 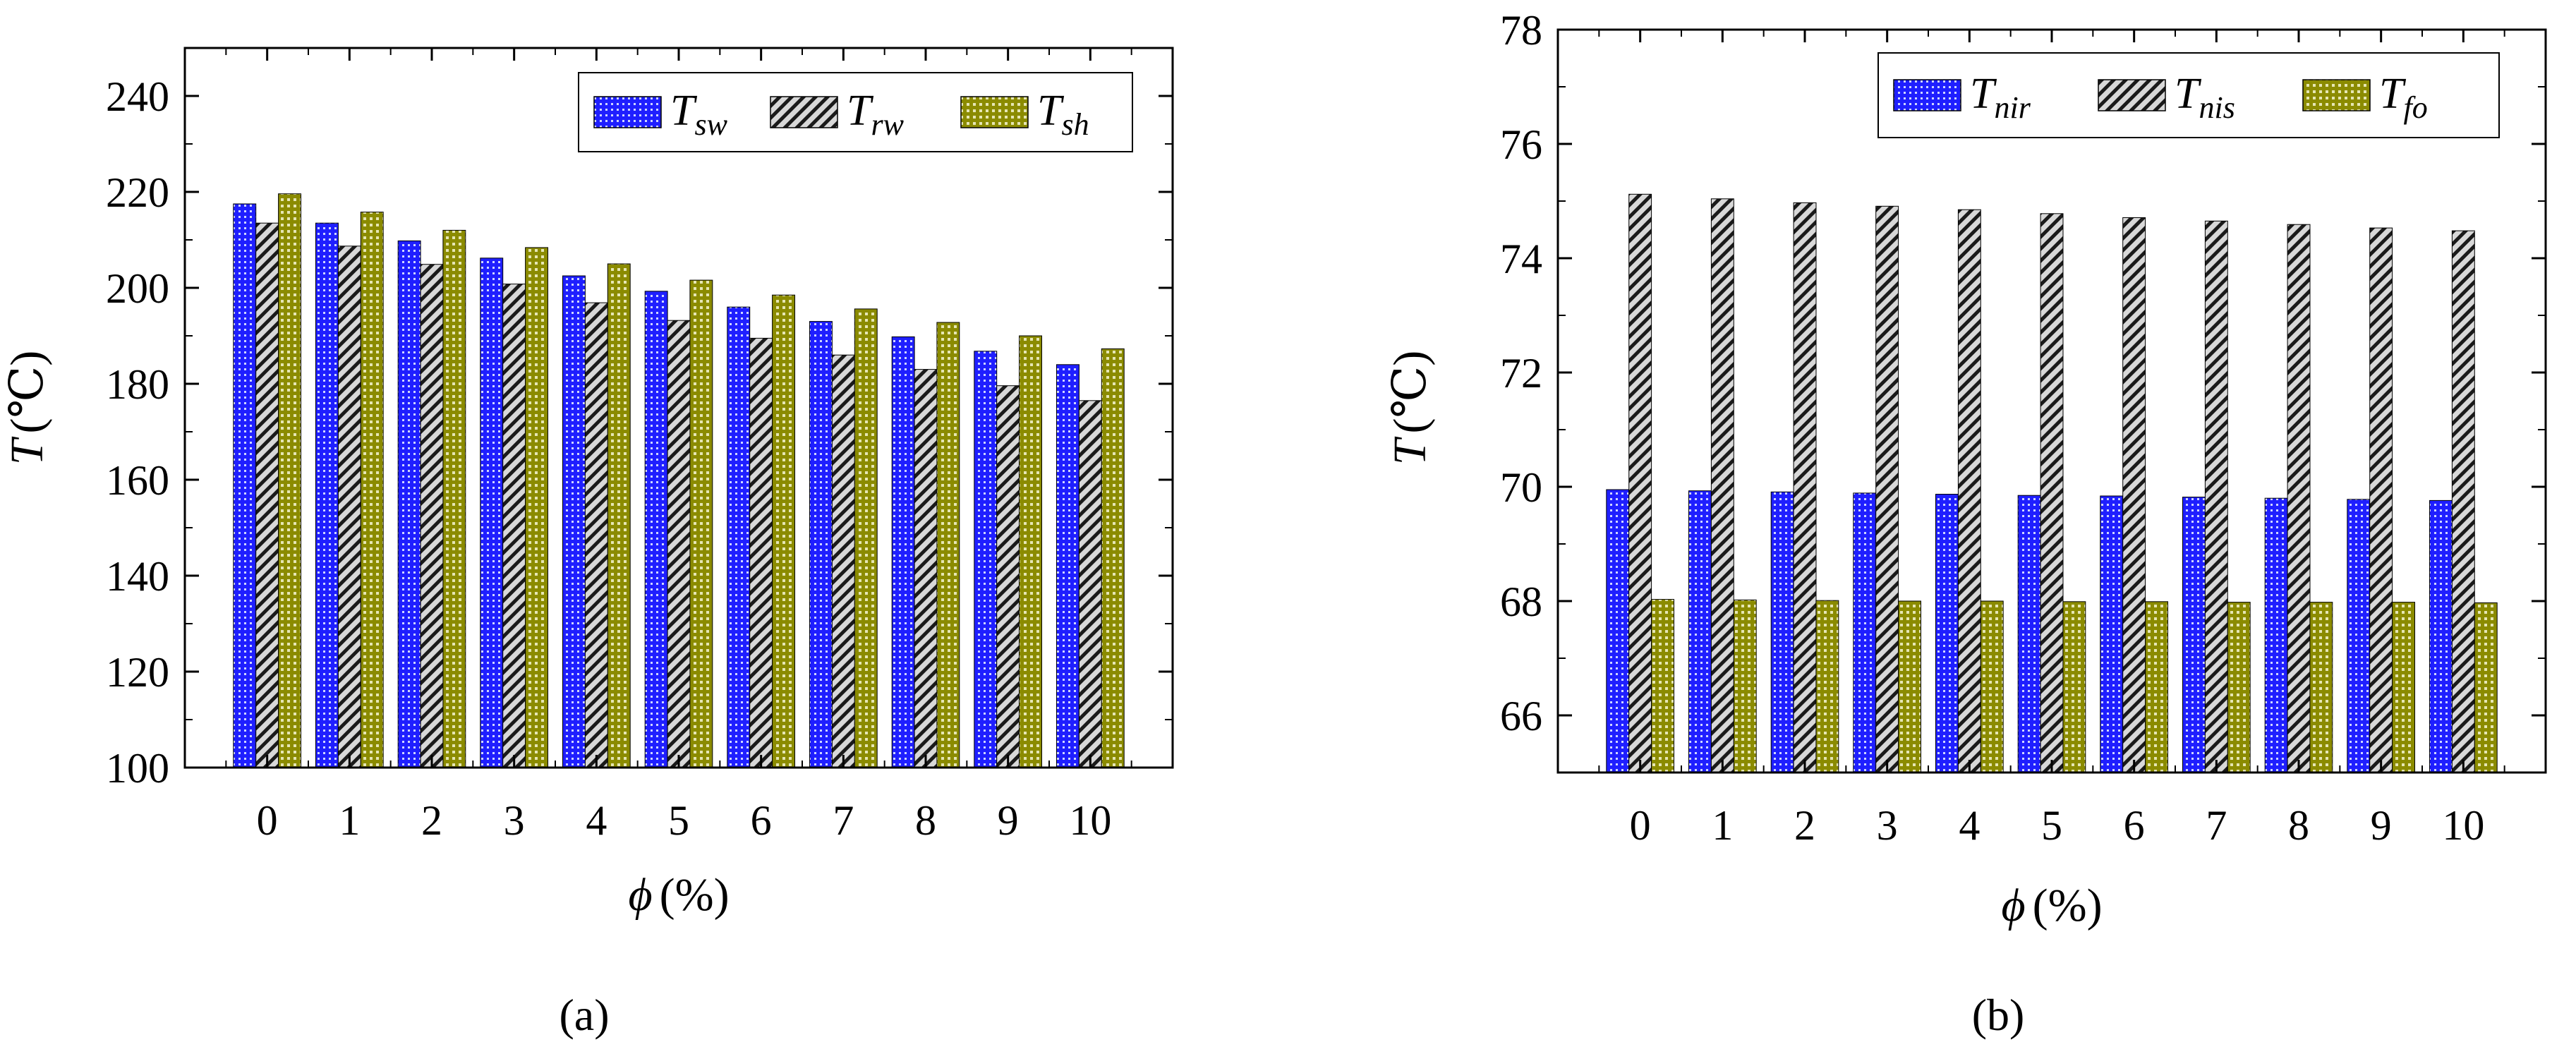 What do you see at coordinates (138, 768) in the screenshot?
I see `y-tick-label: 100` at bounding box center [138, 768].